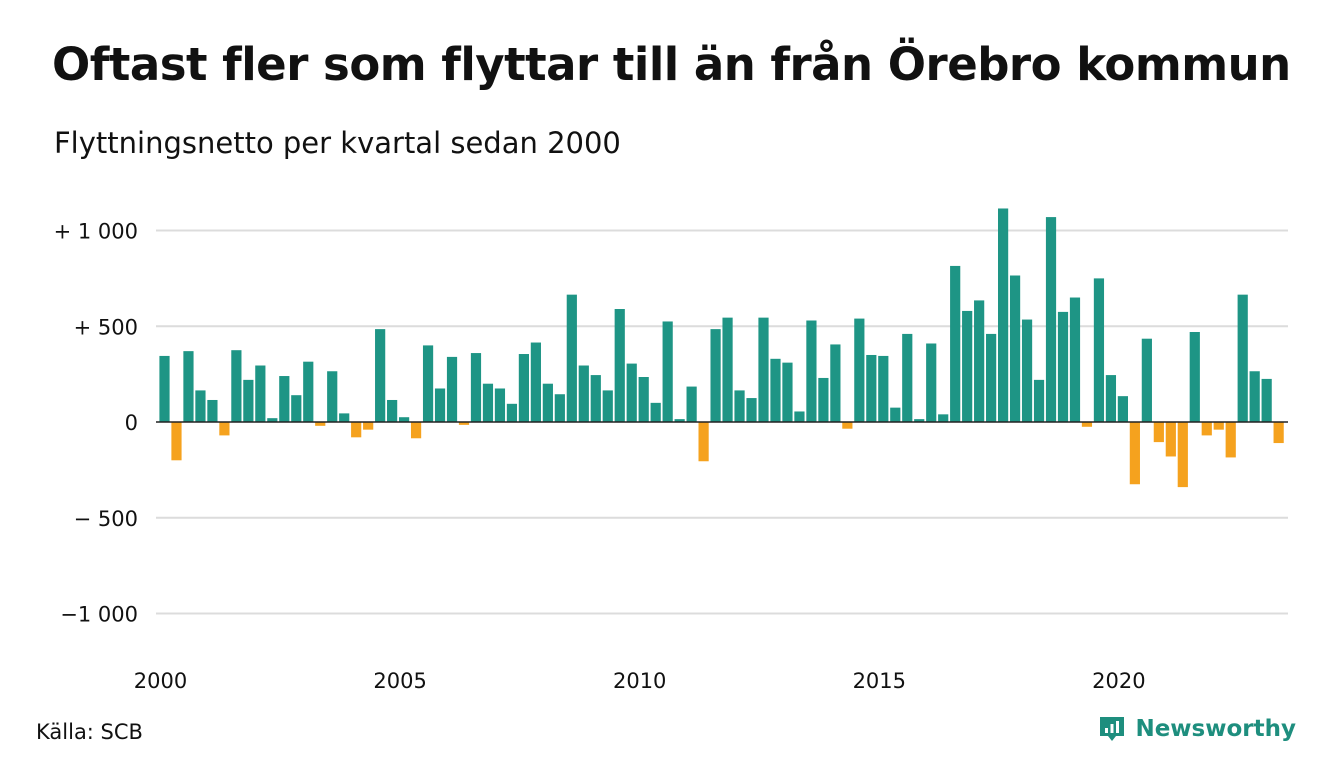  I want to click on x-tick-label: 2010, so click(639, 681).